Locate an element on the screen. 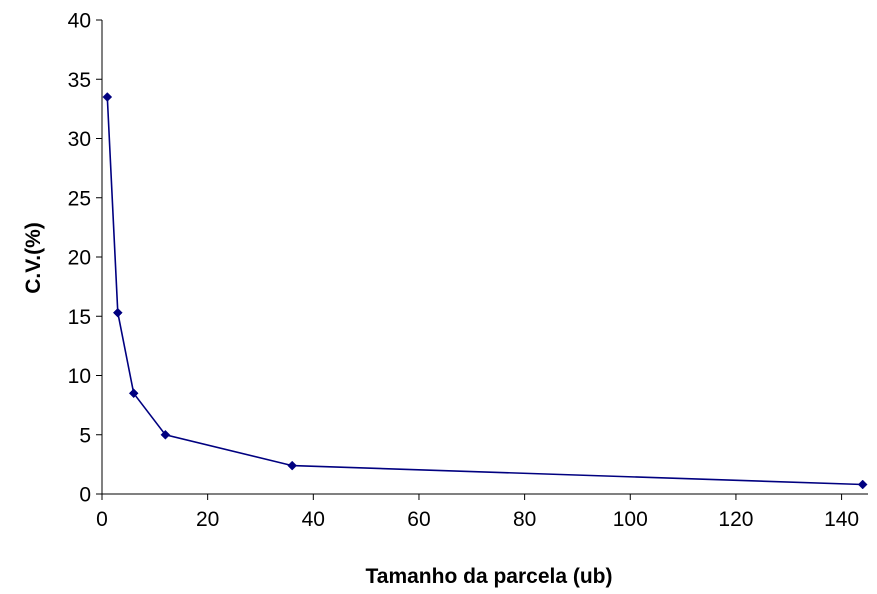 Image resolution: width=877 pixels, height=594 pixels. y-tick-label: 30 is located at coordinates (79, 139).